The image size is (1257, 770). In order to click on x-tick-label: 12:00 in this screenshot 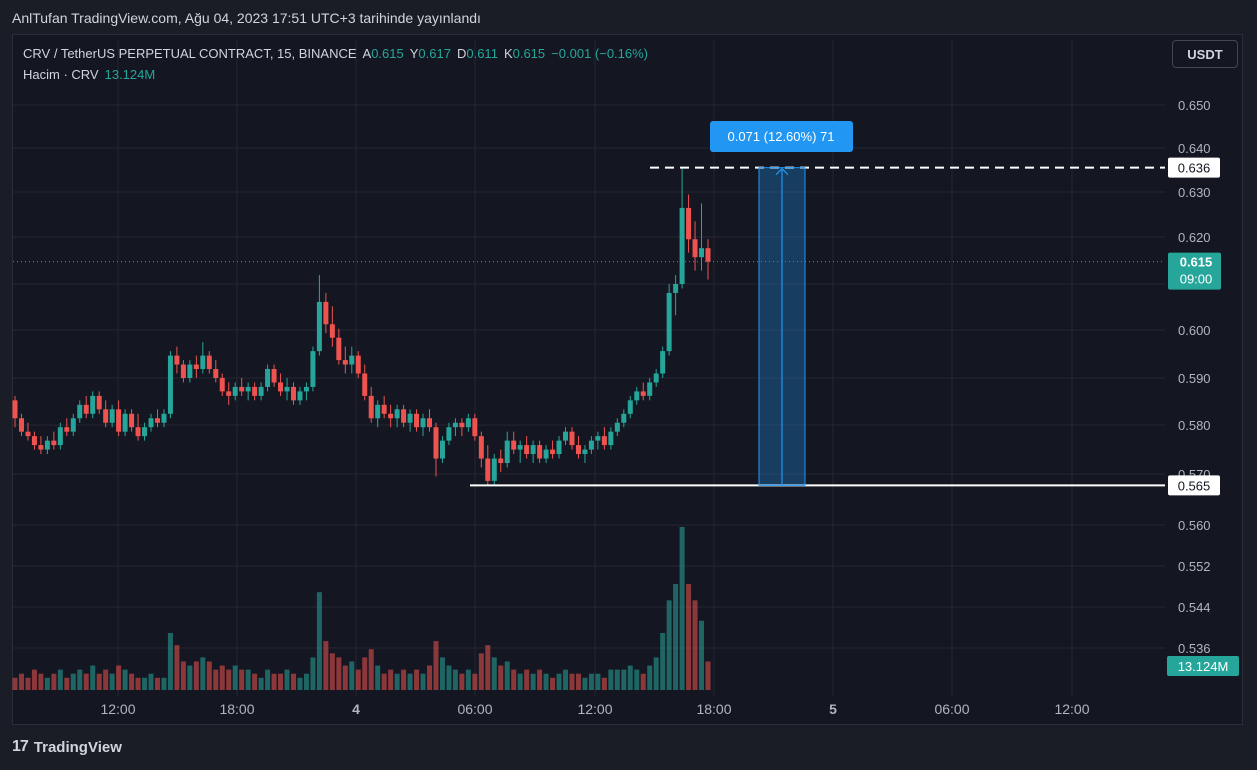, I will do `click(117, 709)`.